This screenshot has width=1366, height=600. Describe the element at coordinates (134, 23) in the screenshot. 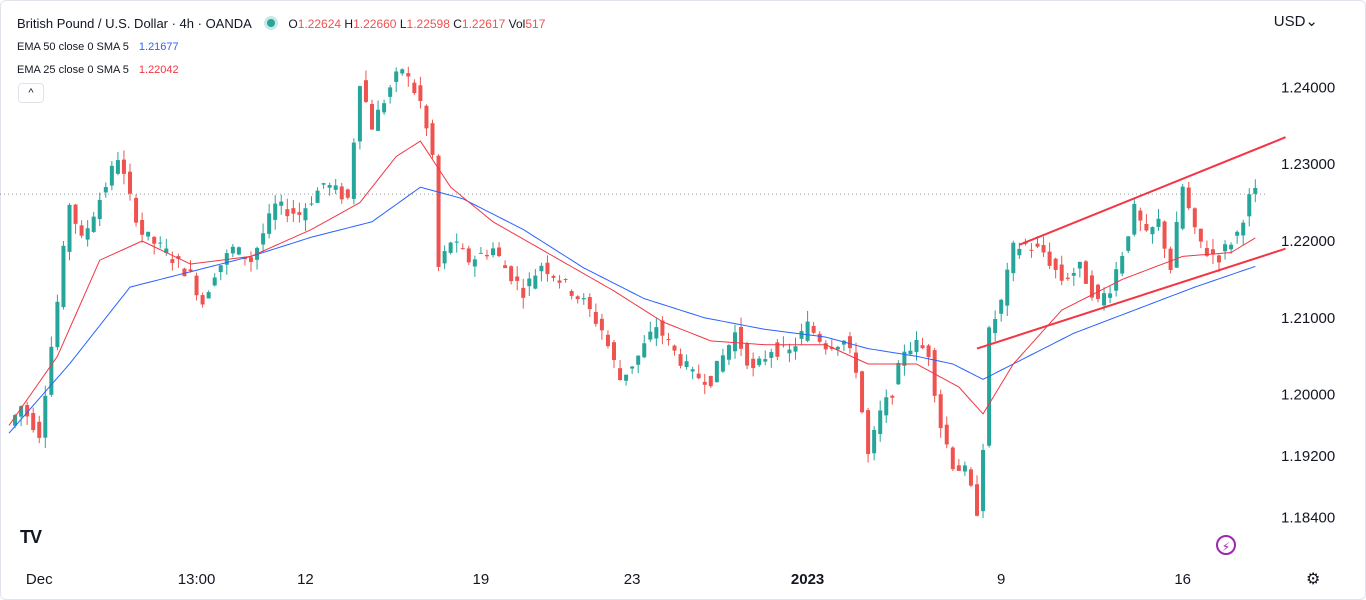

I see `symbol-title: British Pound / U.S. Dollar · 4h · OANDA` at that location.